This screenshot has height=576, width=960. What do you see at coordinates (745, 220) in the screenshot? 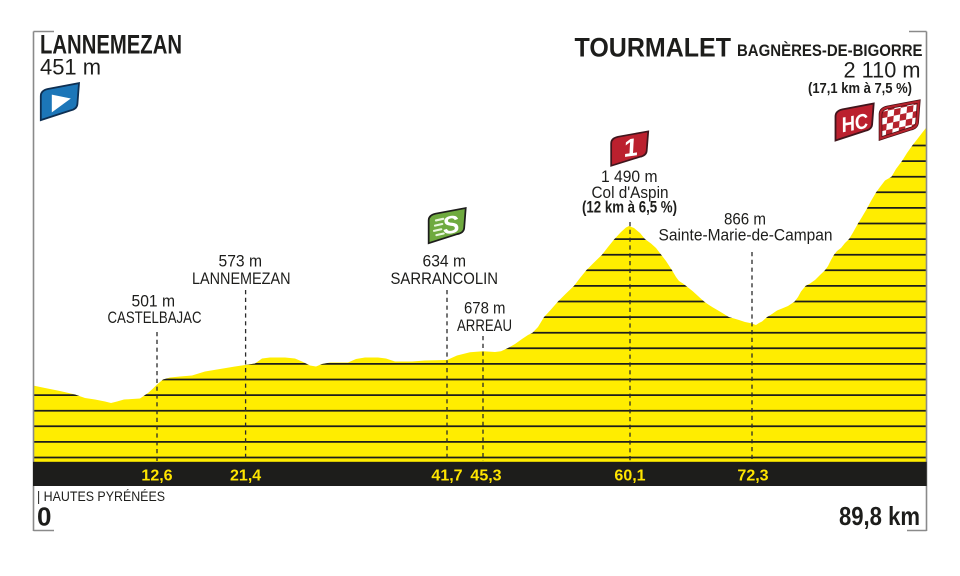
I see `svg-text: 866 m` at bounding box center [745, 220].